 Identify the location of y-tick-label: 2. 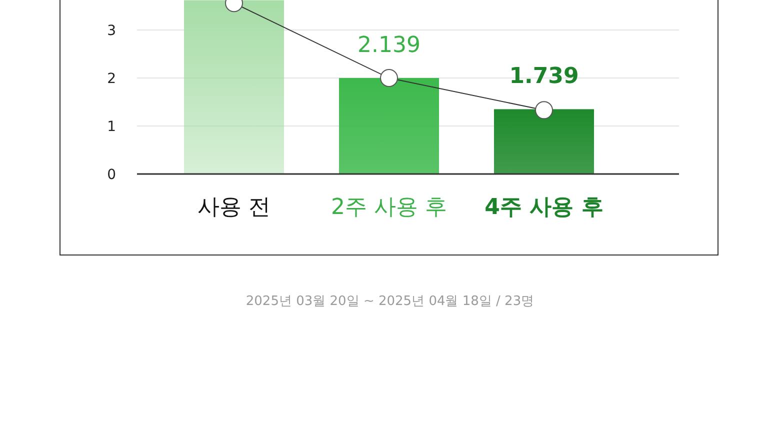
(111, 79).